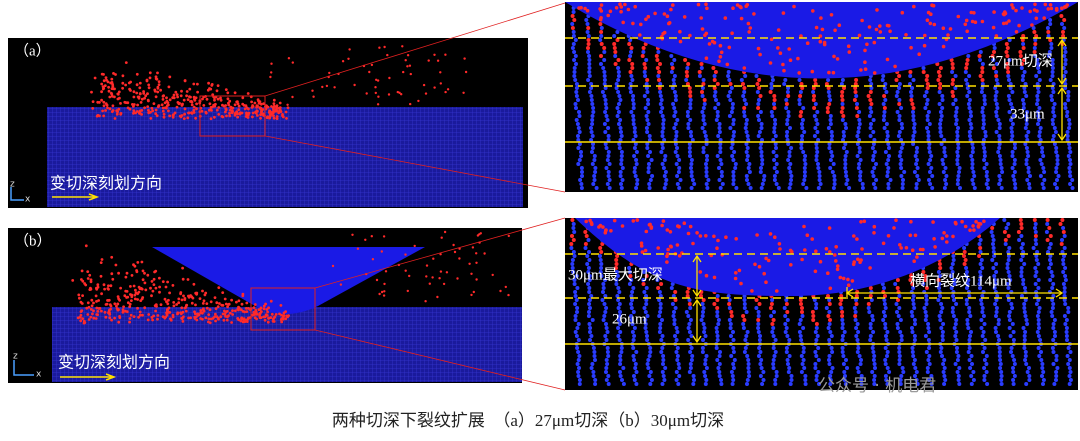 The width and height of the screenshot is (1080, 441). What do you see at coordinates (279, 83) in the screenshot?
I see `particles` at bounding box center [279, 83].